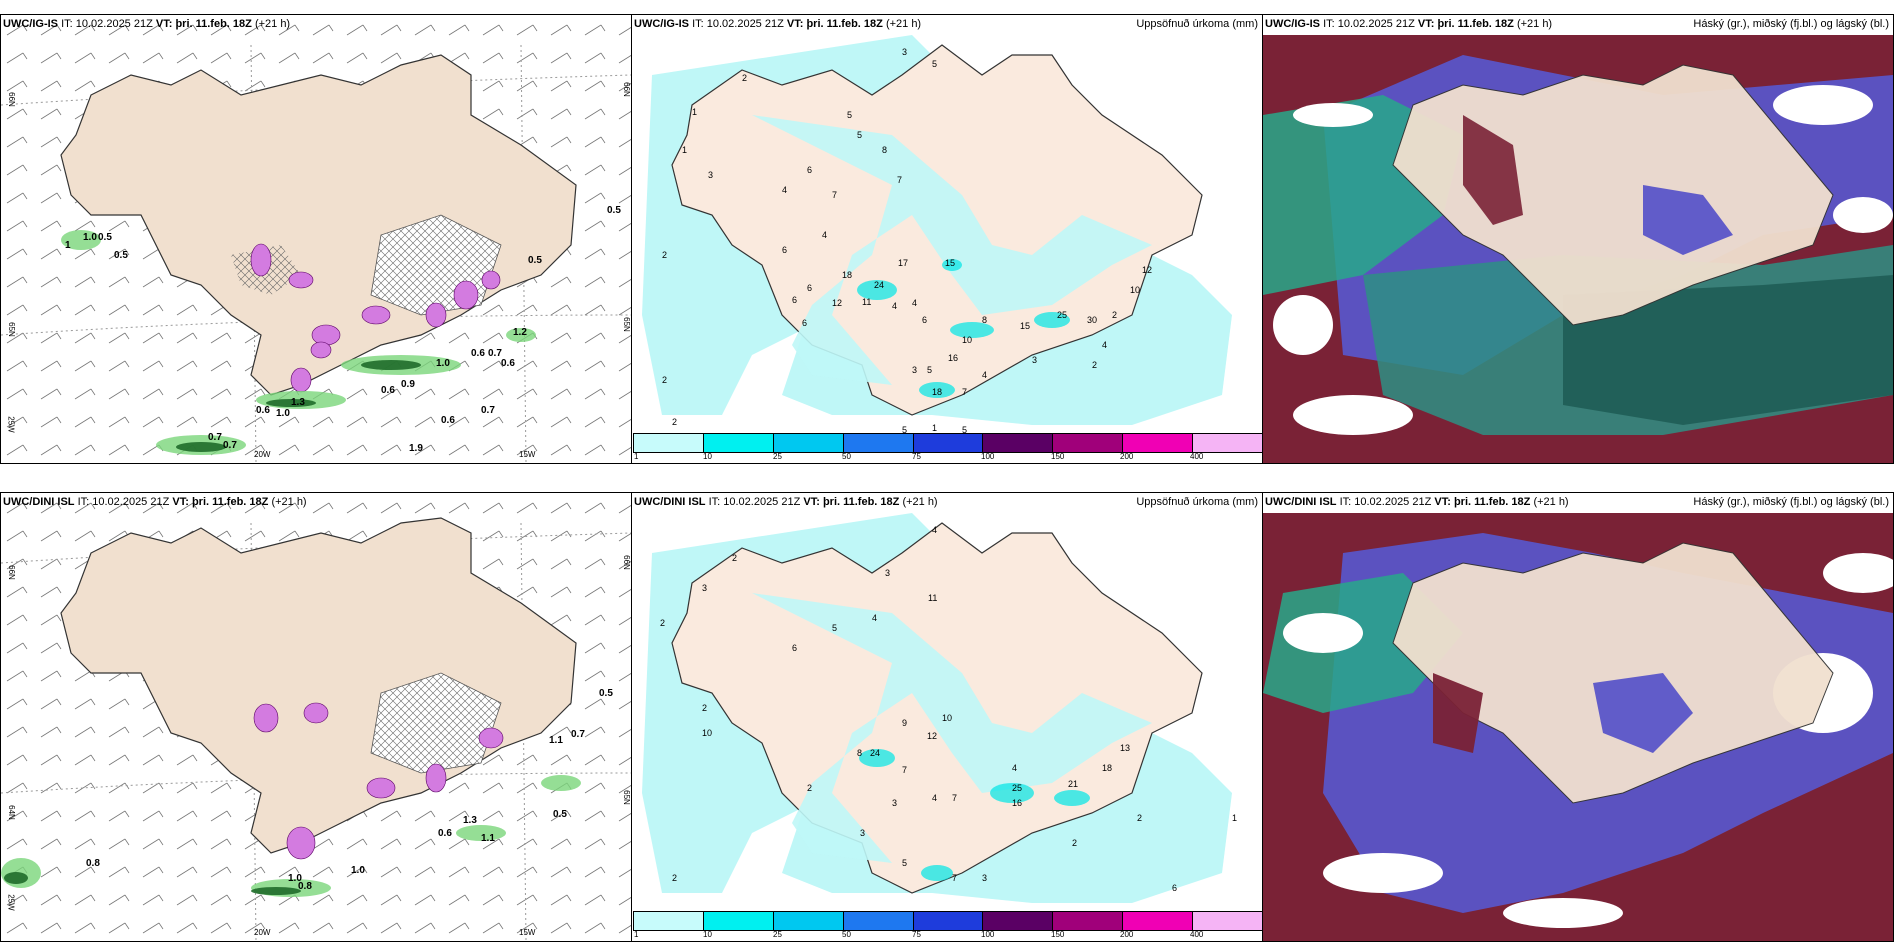 This screenshot has width=1900, height=950. I want to click on colorbar-tick: 150, so click(1058, 934).